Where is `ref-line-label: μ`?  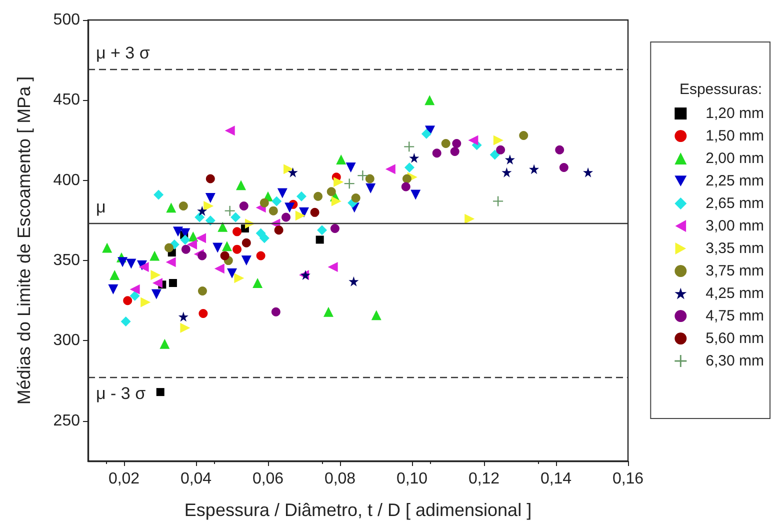 ref-line-label: μ is located at coordinates (101, 207).